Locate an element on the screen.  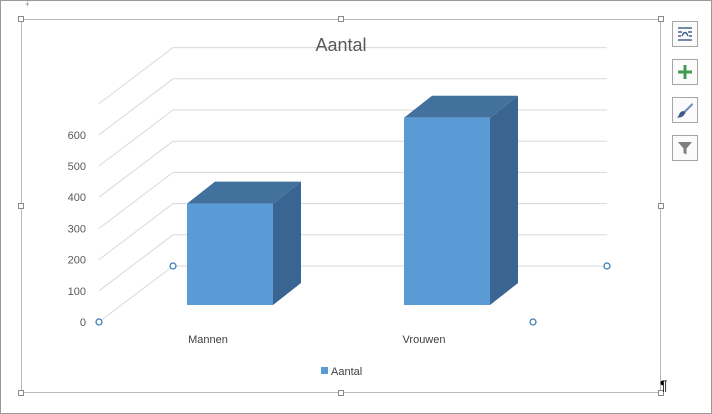
y-tick-label: 300 is located at coordinates (77, 229).